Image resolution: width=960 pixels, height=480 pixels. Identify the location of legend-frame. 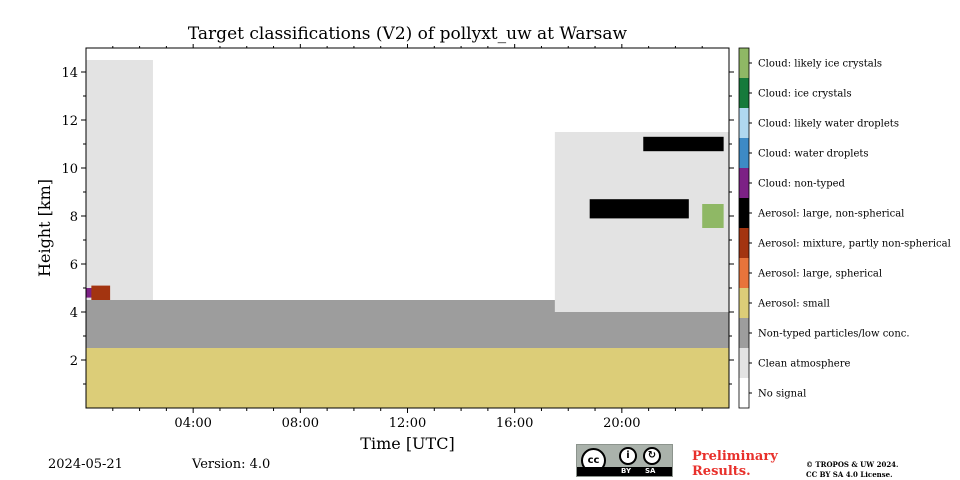
(744, 228).